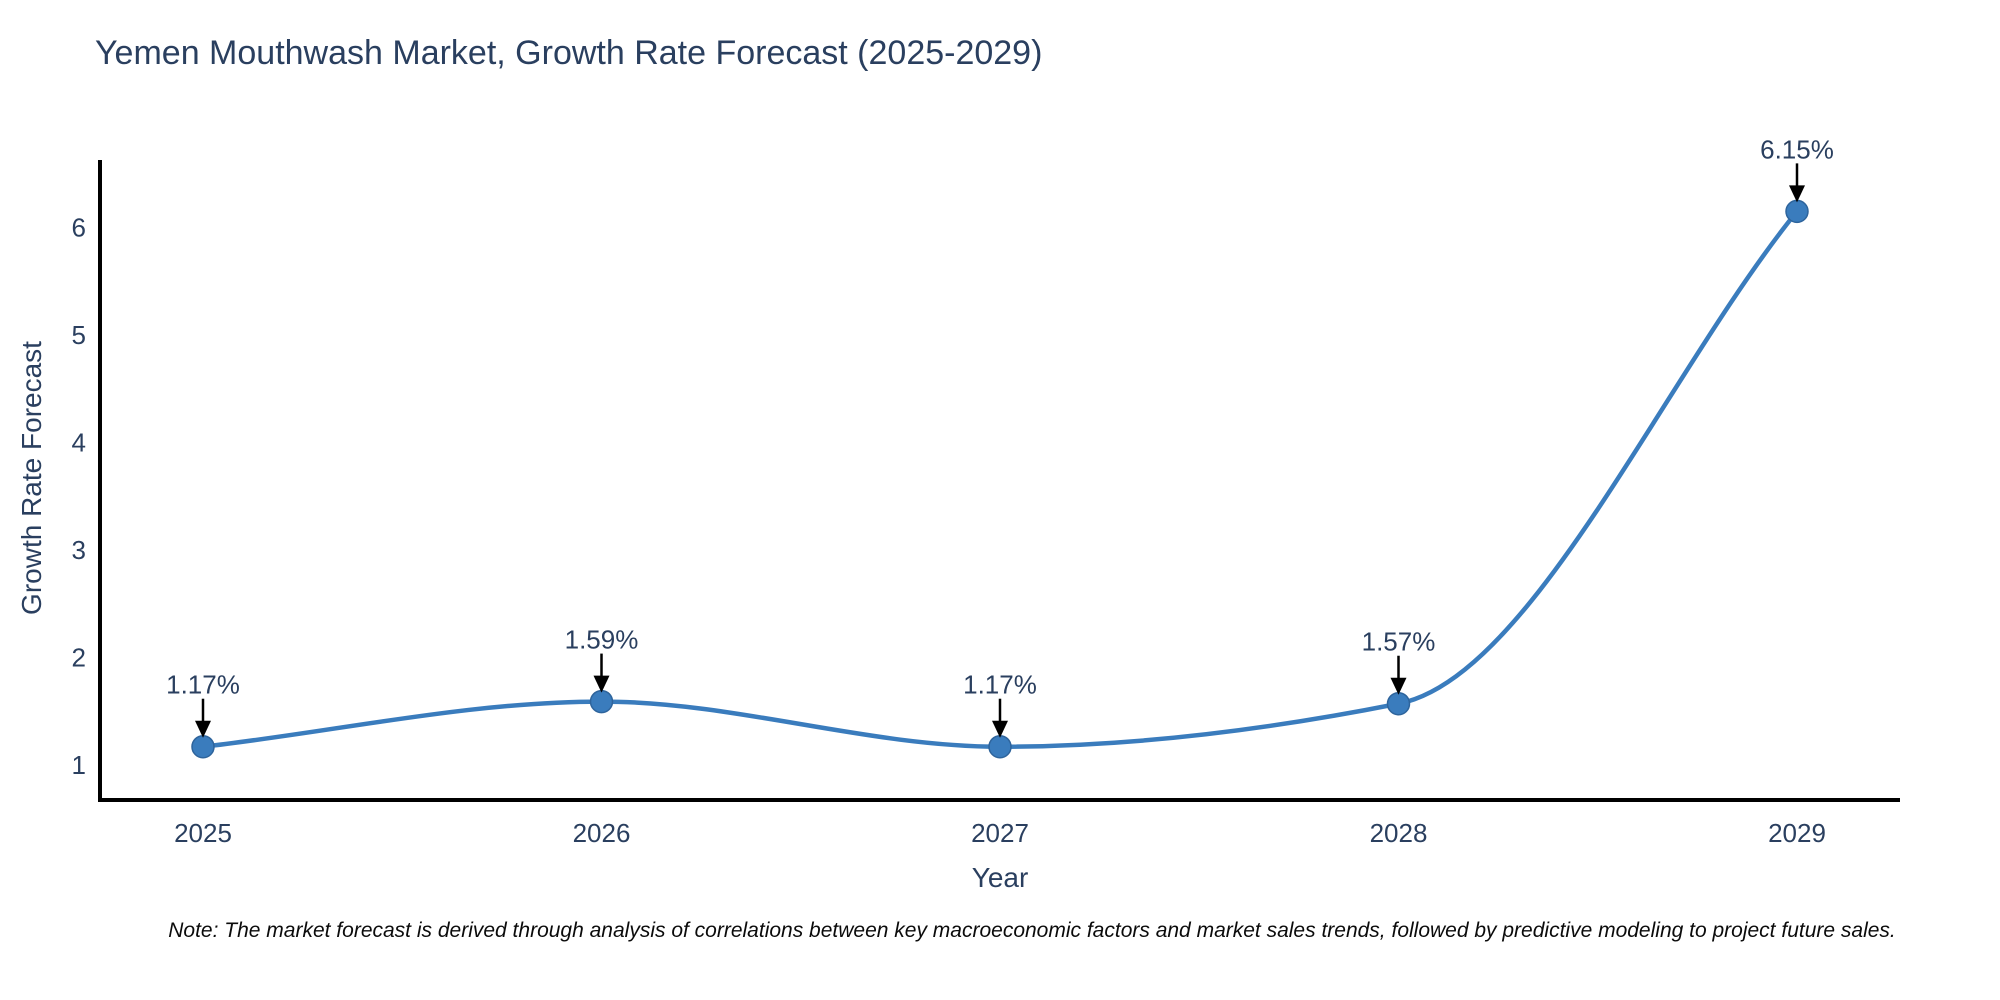  What do you see at coordinates (79, 550) in the screenshot?
I see `y-tick-label: 3` at bounding box center [79, 550].